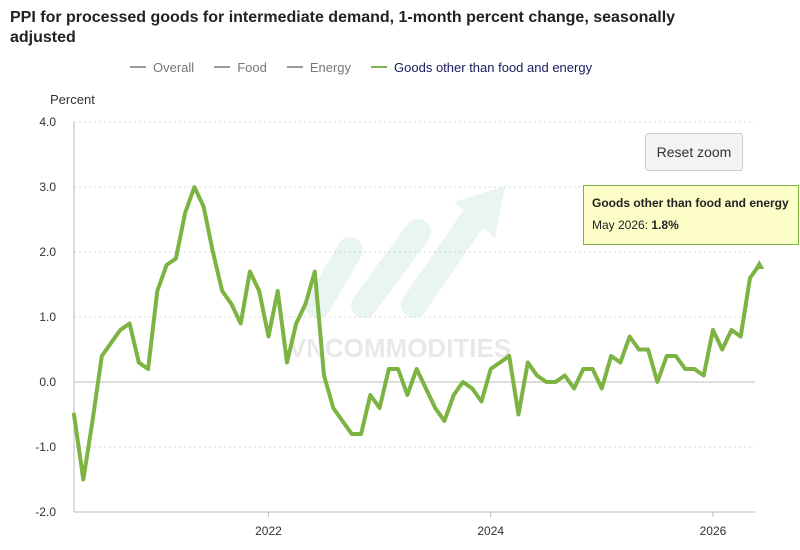 The height and width of the screenshot is (550, 800). Describe the element at coordinates (379, 67) in the screenshot. I see `legend-swatch-goods-other` at that location.